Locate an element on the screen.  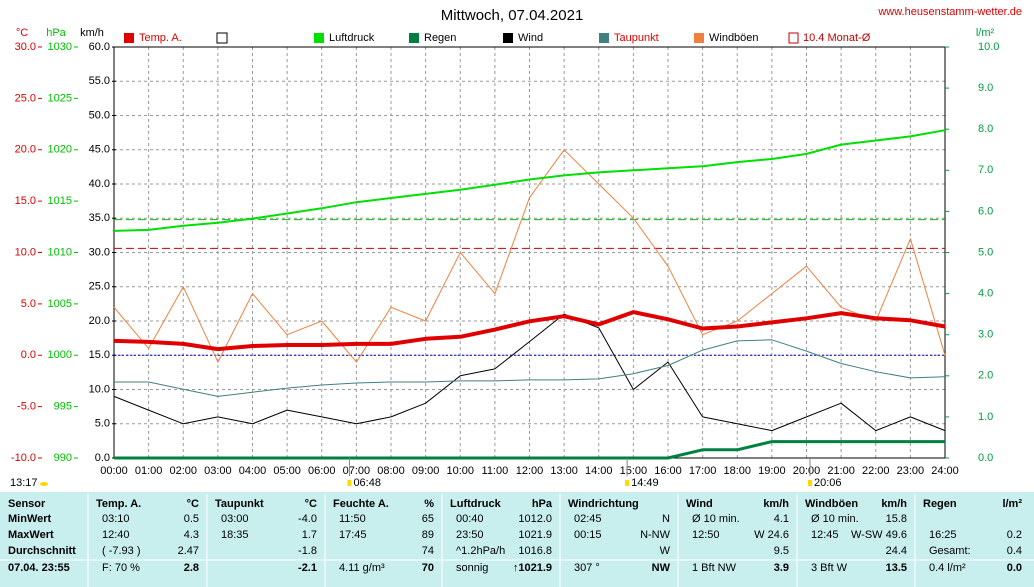
cell-label: 0.4 l/m² is located at coordinates (947, 568).